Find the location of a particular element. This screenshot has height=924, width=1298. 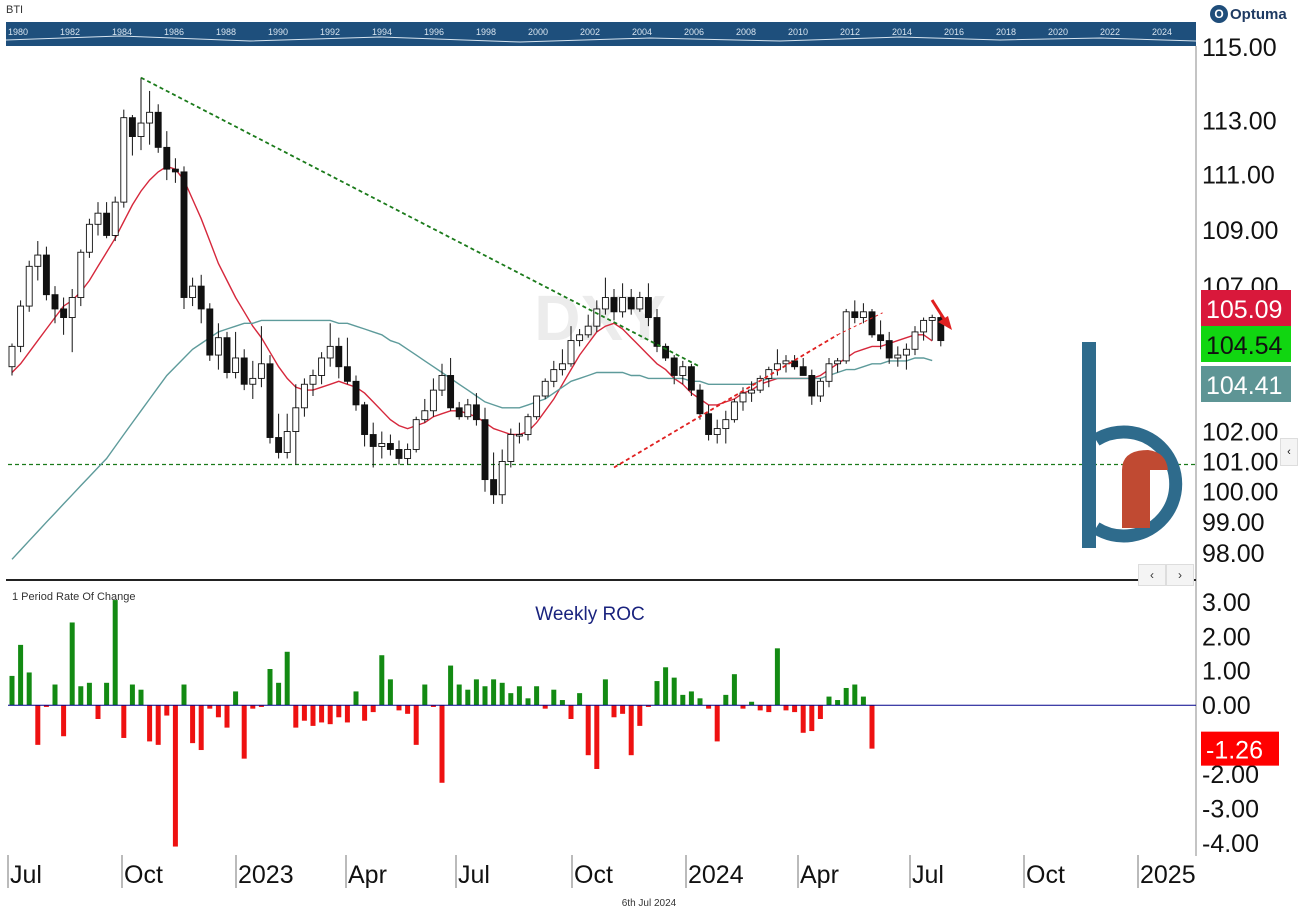

overview-year-label: 1998 is located at coordinates (486, 32).